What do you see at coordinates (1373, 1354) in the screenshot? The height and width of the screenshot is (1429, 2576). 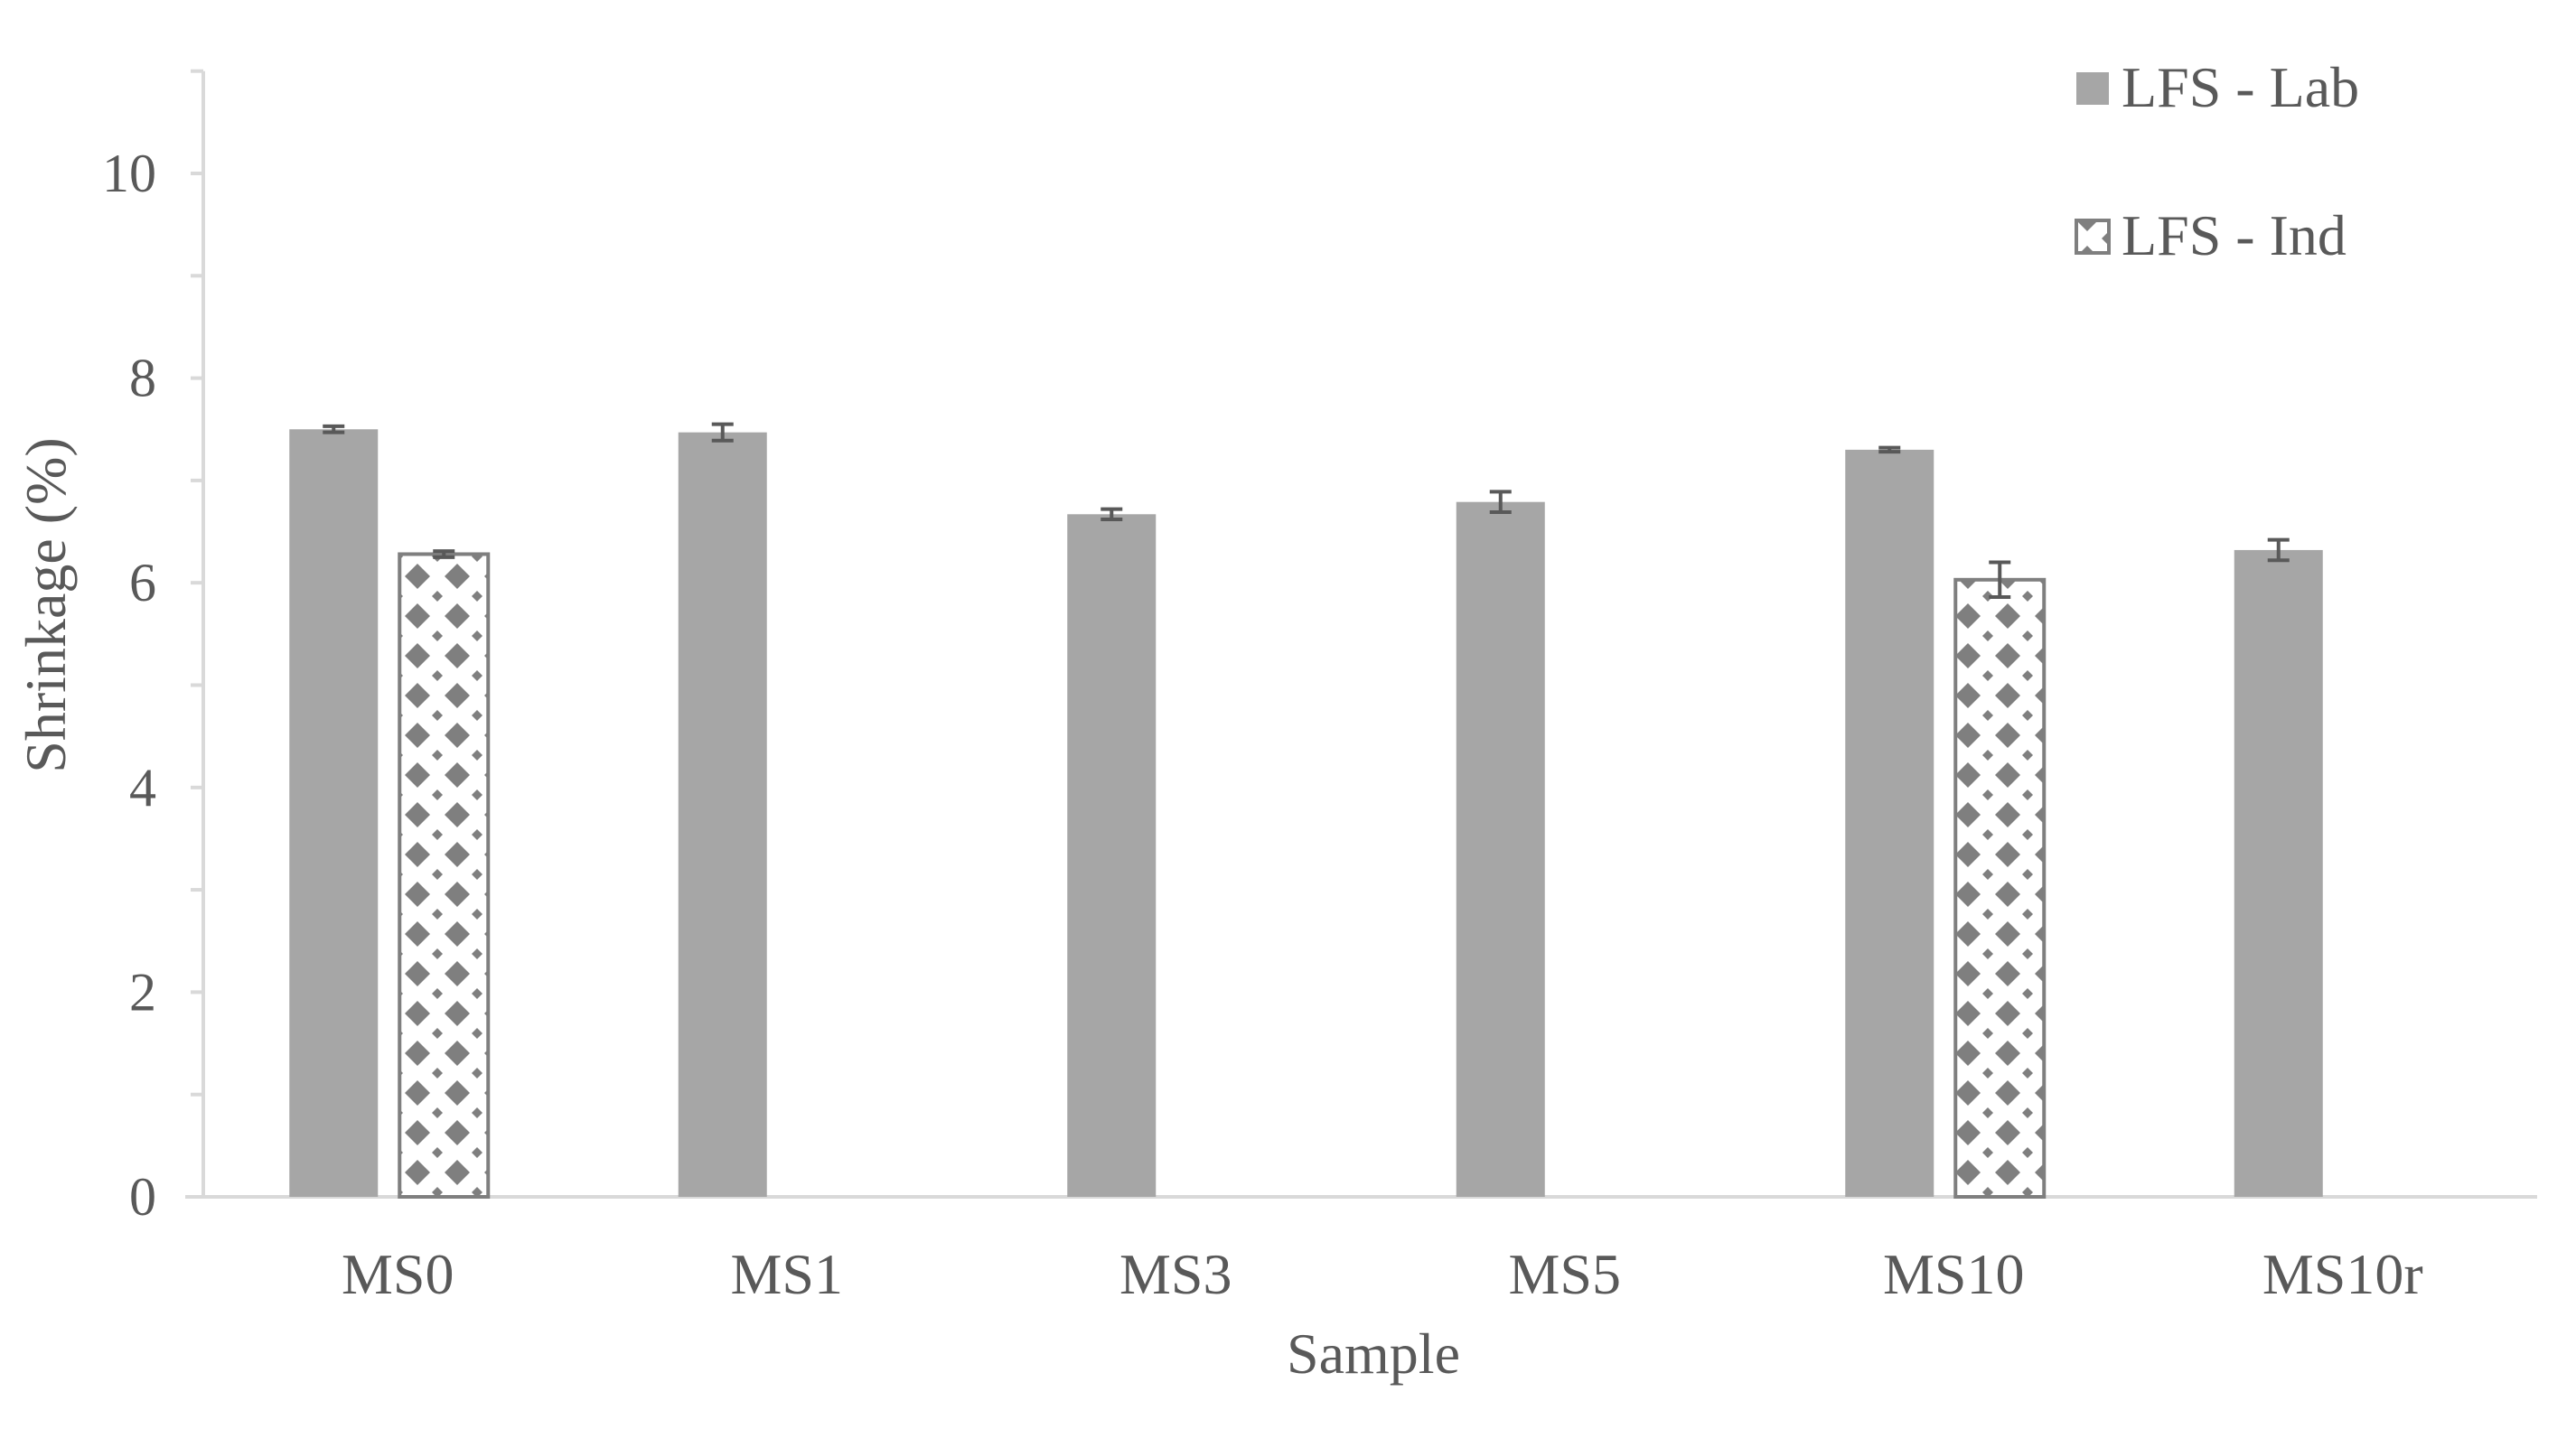 I see `x-axis-title: Sample` at bounding box center [1373, 1354].